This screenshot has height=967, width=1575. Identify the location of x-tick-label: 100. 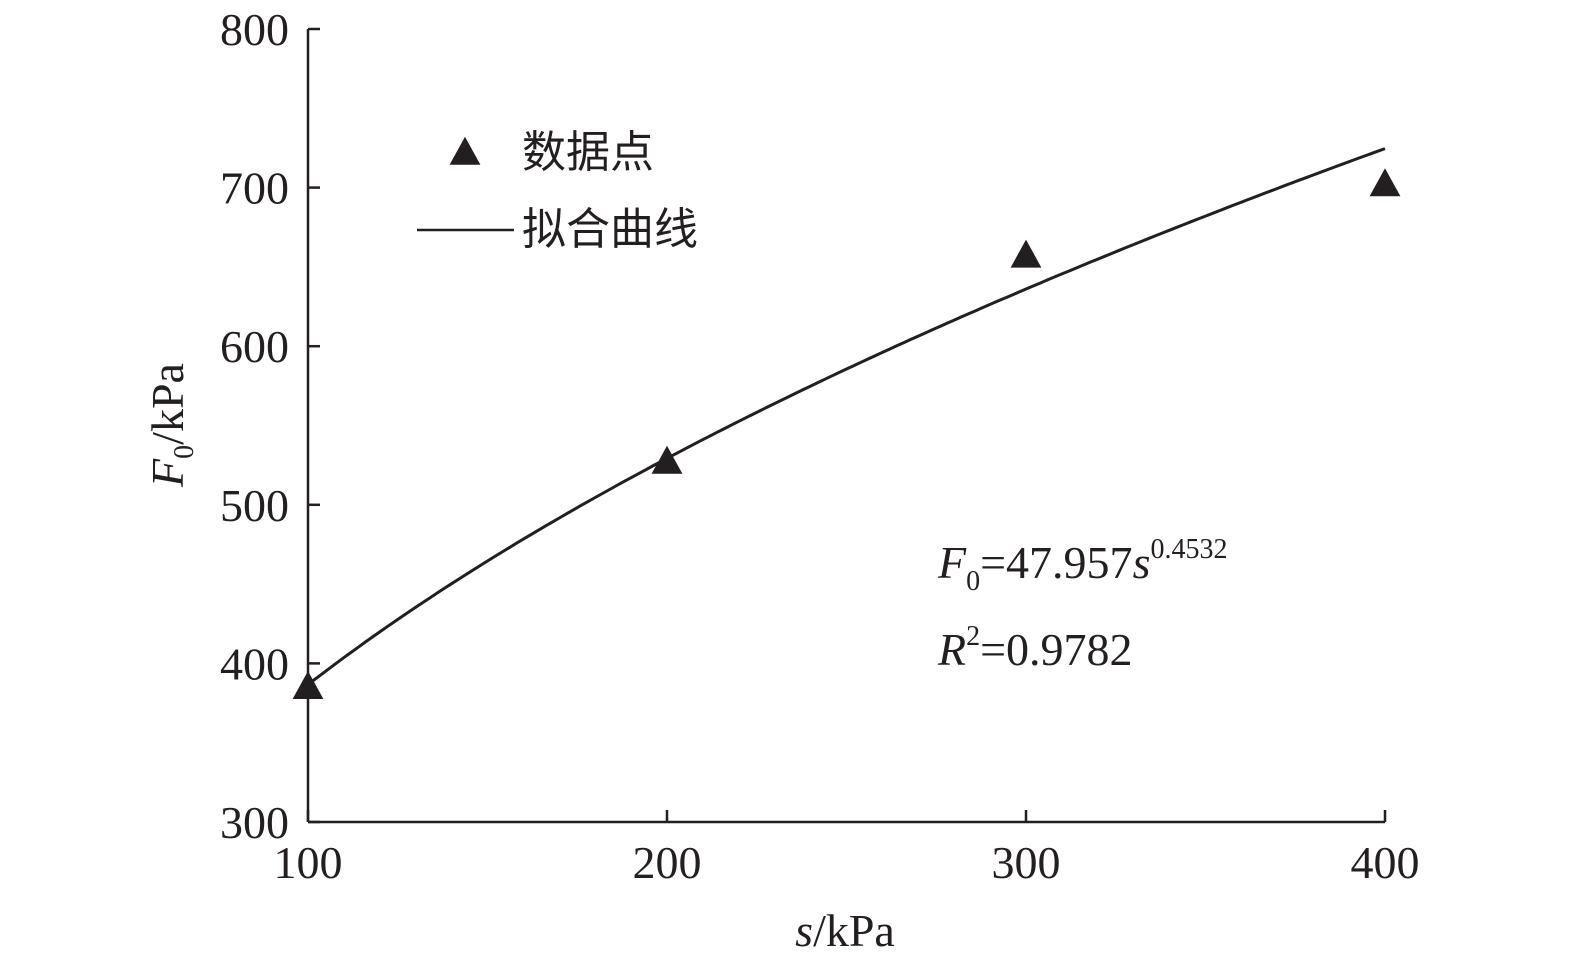
(308, 862).